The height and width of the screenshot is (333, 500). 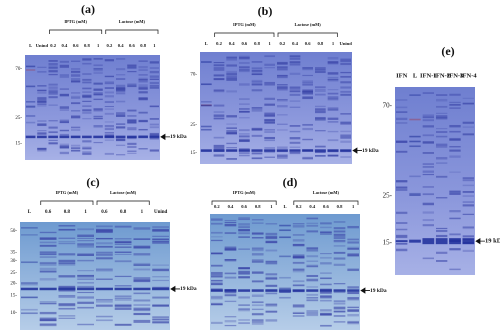 What do you see at coordinates (13, 296) in the screenshot?
I see `marker-label: 15-` at bounding box center [13, 296].